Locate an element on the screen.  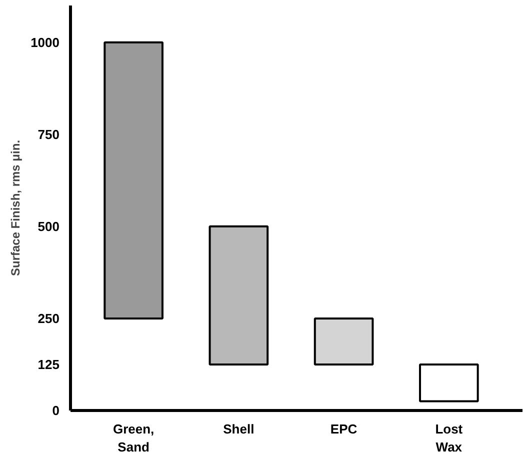
x-tick-label: Lost Wax is located at coordinates (449, 438).